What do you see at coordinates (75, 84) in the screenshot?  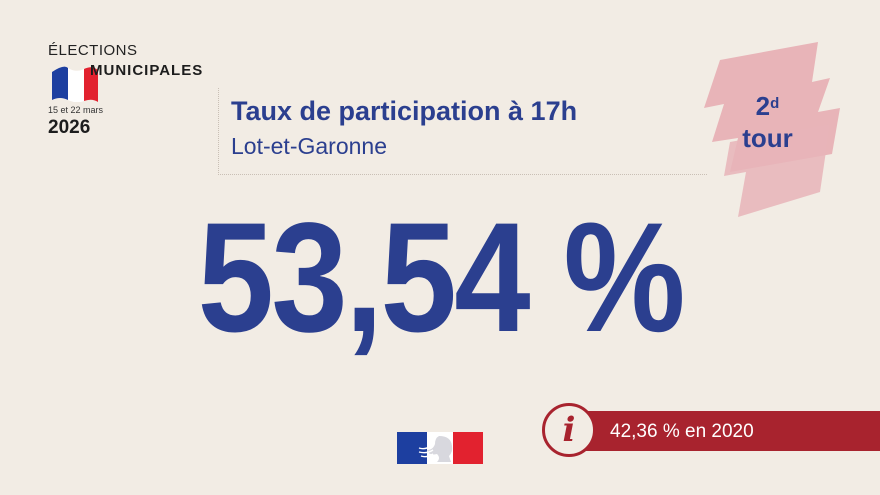 I see `french-flag-icon` at bounding box center [75, 84].